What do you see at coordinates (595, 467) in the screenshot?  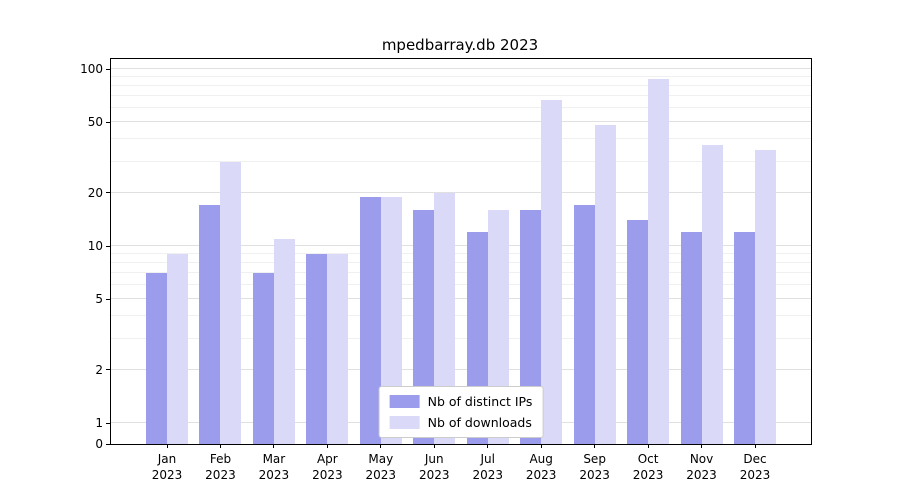 I see `x-axis-tick-label: Sep 2023` at bounding box center [595, 467].